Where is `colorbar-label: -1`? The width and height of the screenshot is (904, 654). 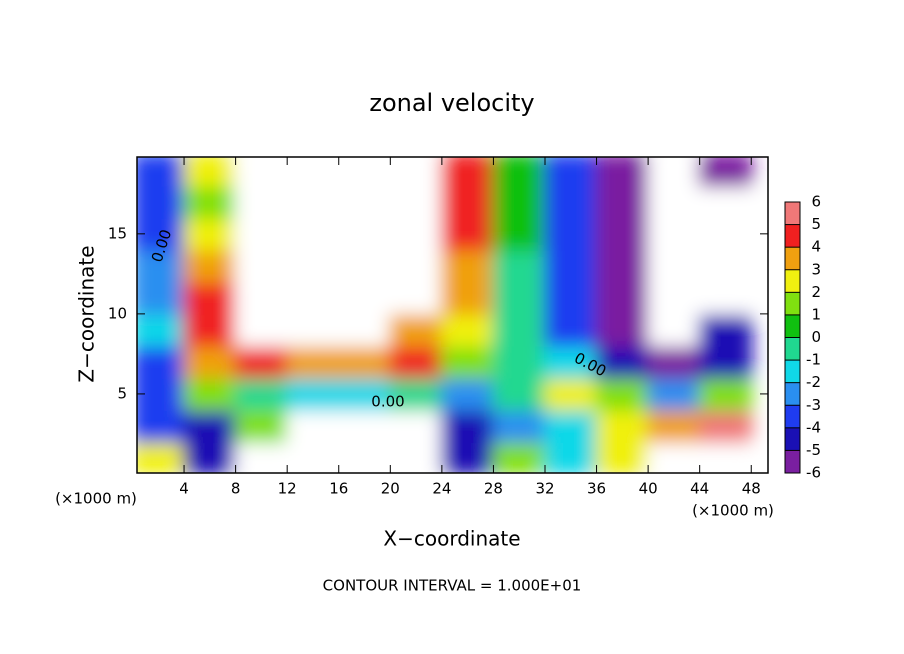 colorbar-label: -1 is located at coordinates (813, 360).